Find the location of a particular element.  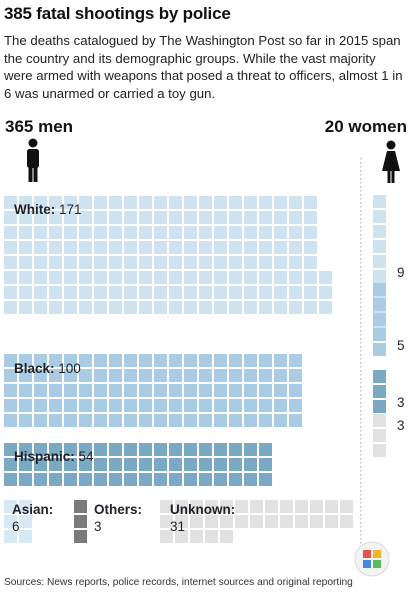

women-total-label: 20 women is located at coordinates (365, 126).